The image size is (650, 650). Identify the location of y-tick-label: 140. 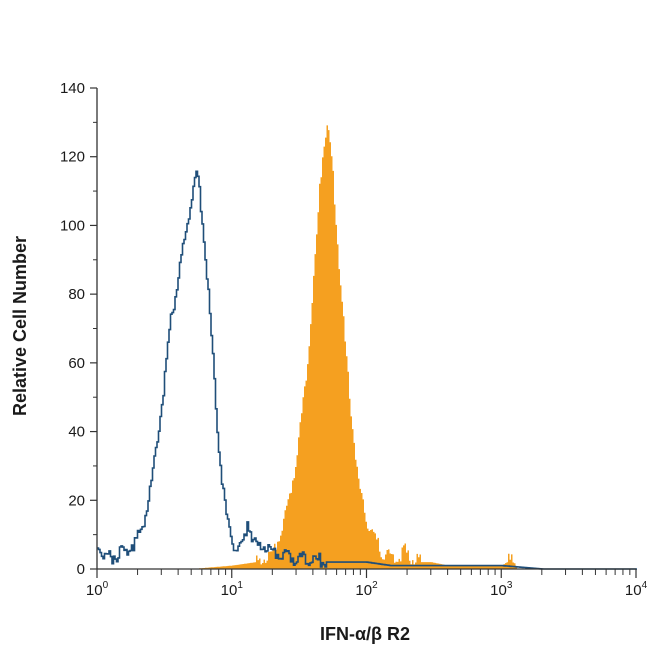
(72, 88).